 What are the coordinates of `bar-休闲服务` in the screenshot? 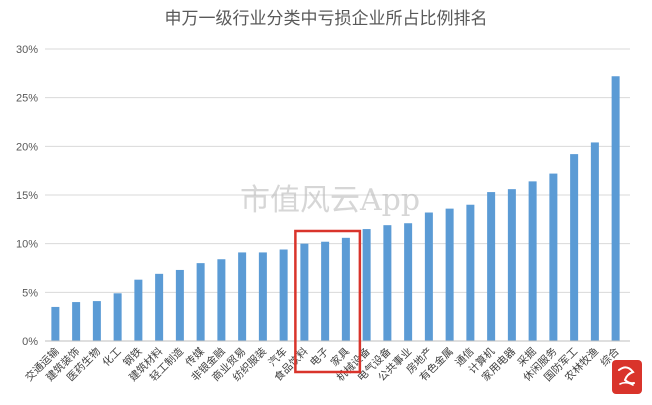 It's located at (553, 257).